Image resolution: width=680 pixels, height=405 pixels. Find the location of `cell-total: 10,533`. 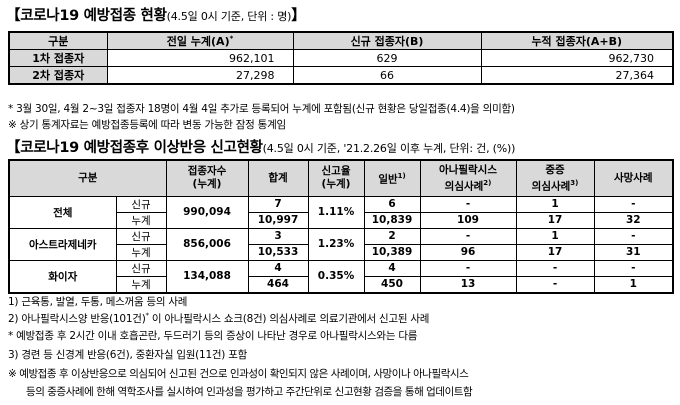

cell-total: 10,533 is located at coordinates (278, 252).